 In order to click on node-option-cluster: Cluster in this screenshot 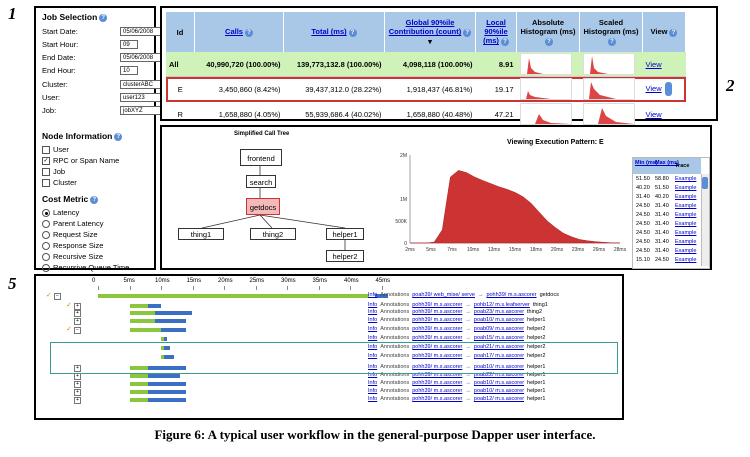, I will do `click(59, 183)`.